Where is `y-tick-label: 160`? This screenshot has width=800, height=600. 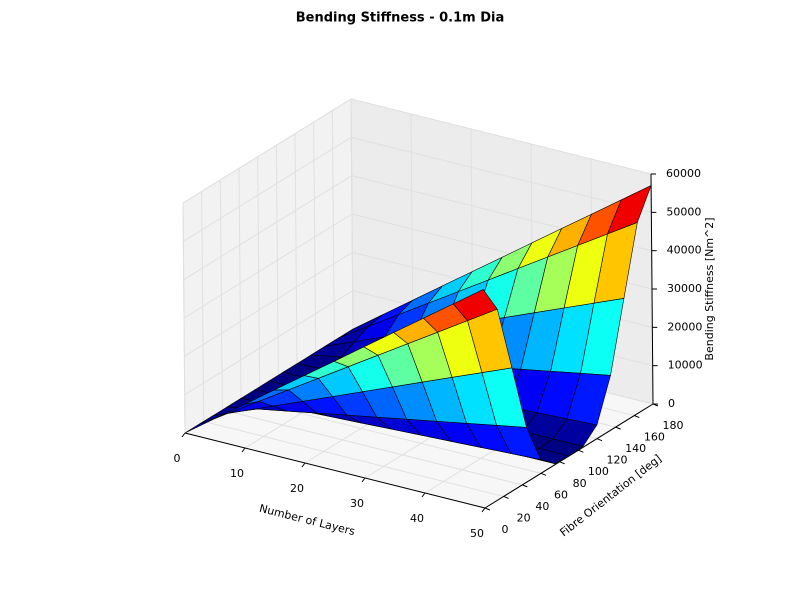 y-tick-label: 160 is located at coordinates (654, 437).